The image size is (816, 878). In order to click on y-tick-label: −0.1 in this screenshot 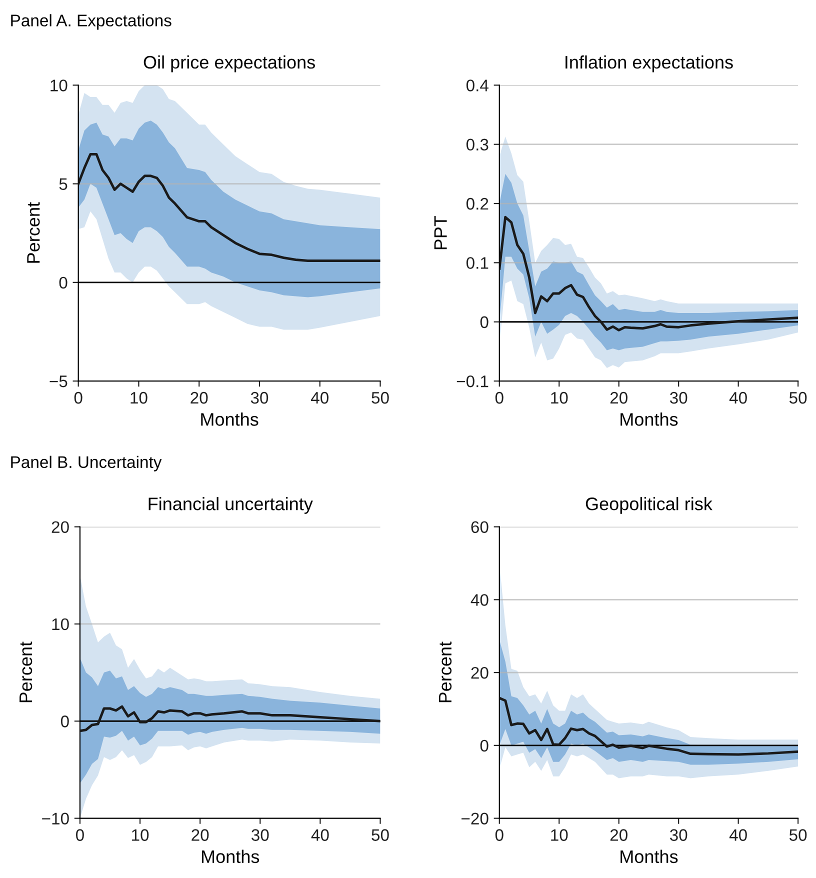, I will do `click(472, 381)`.